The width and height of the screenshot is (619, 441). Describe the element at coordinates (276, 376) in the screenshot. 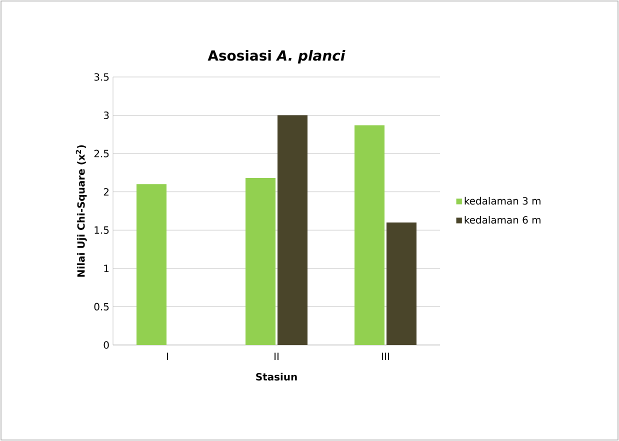

I see `x-axis-title: Stasiun` at that location.